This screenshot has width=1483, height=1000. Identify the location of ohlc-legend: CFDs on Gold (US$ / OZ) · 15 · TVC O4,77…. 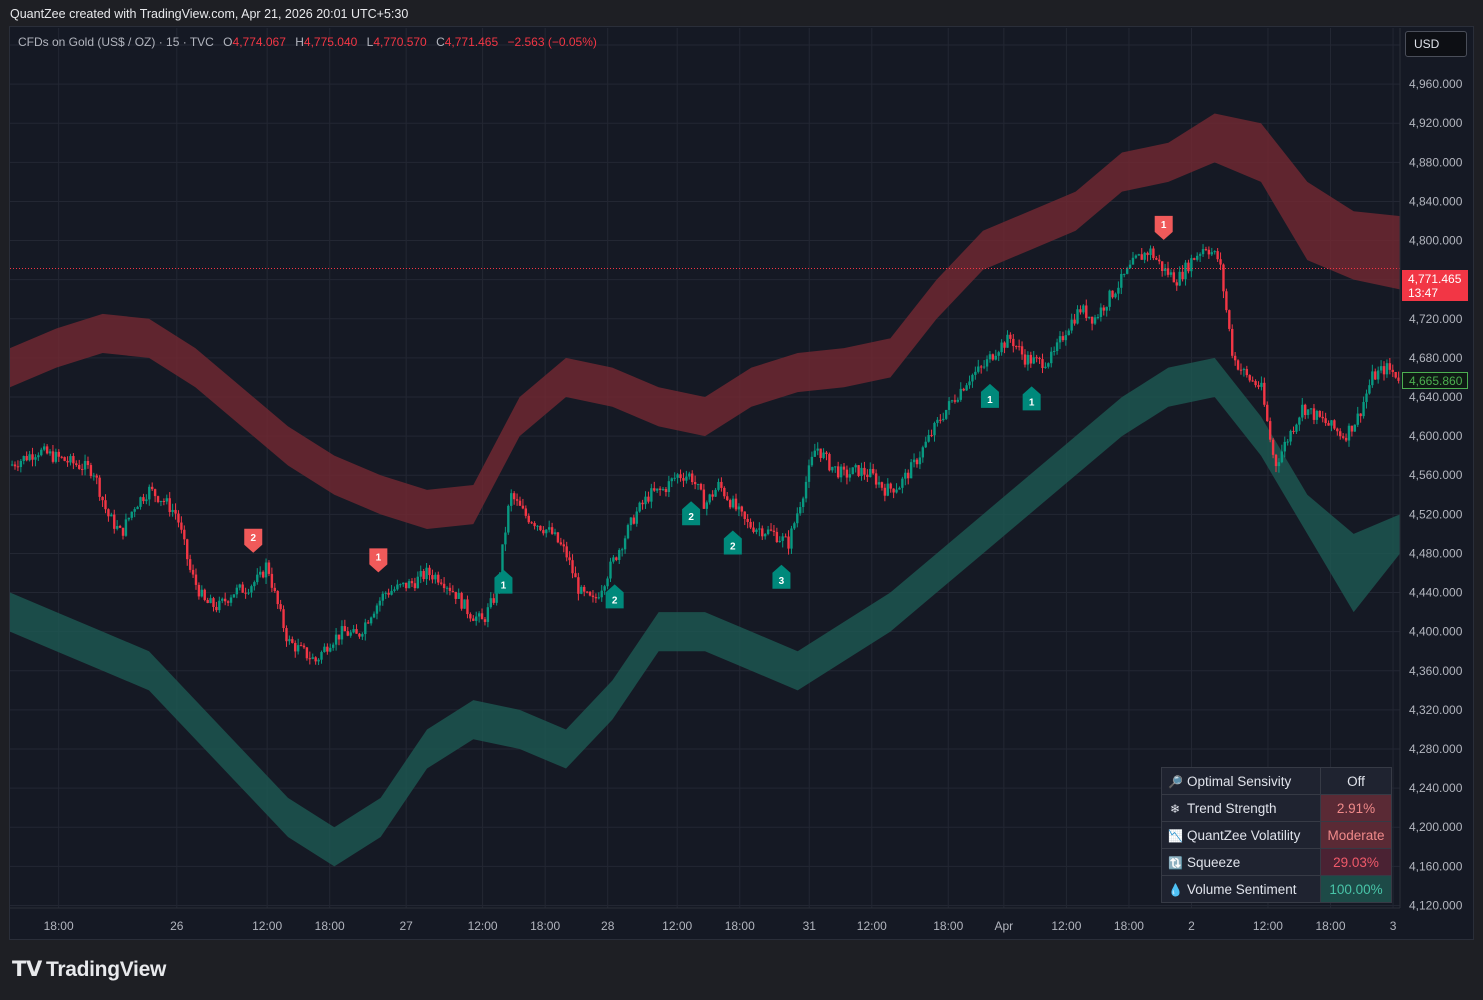
(307, 42).